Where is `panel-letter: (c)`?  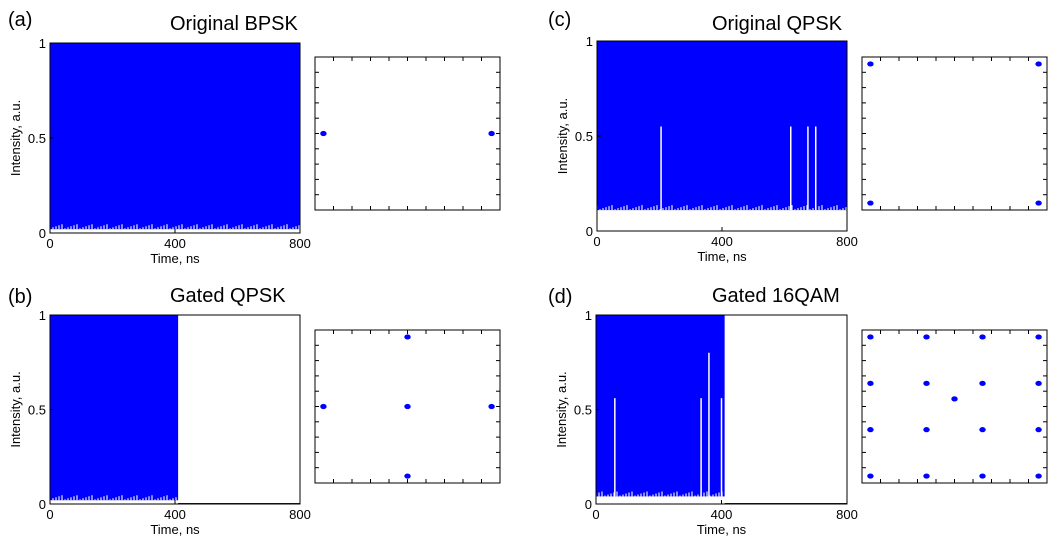 panel-letter: (c) is located at coordinates (559, 20).